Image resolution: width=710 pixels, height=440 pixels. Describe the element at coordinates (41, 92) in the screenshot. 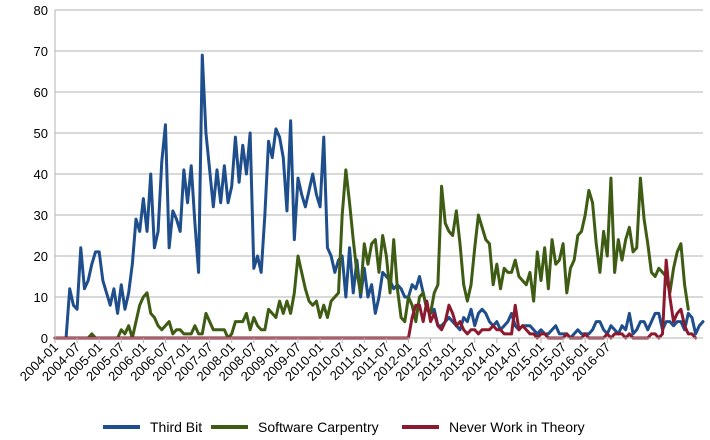

I see `y-tick-label: 60` at that location.